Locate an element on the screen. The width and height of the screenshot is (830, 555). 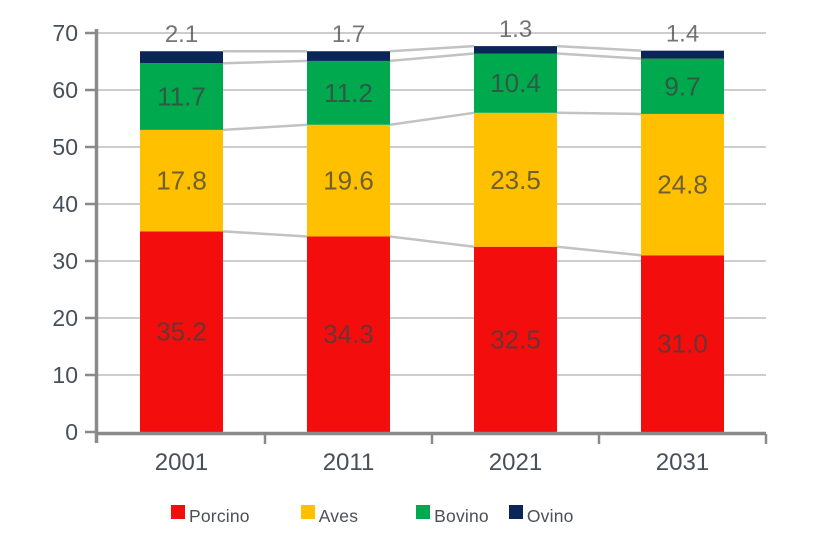
value-label-aves-2031: 24.8 is located at coordinates (682, 185).